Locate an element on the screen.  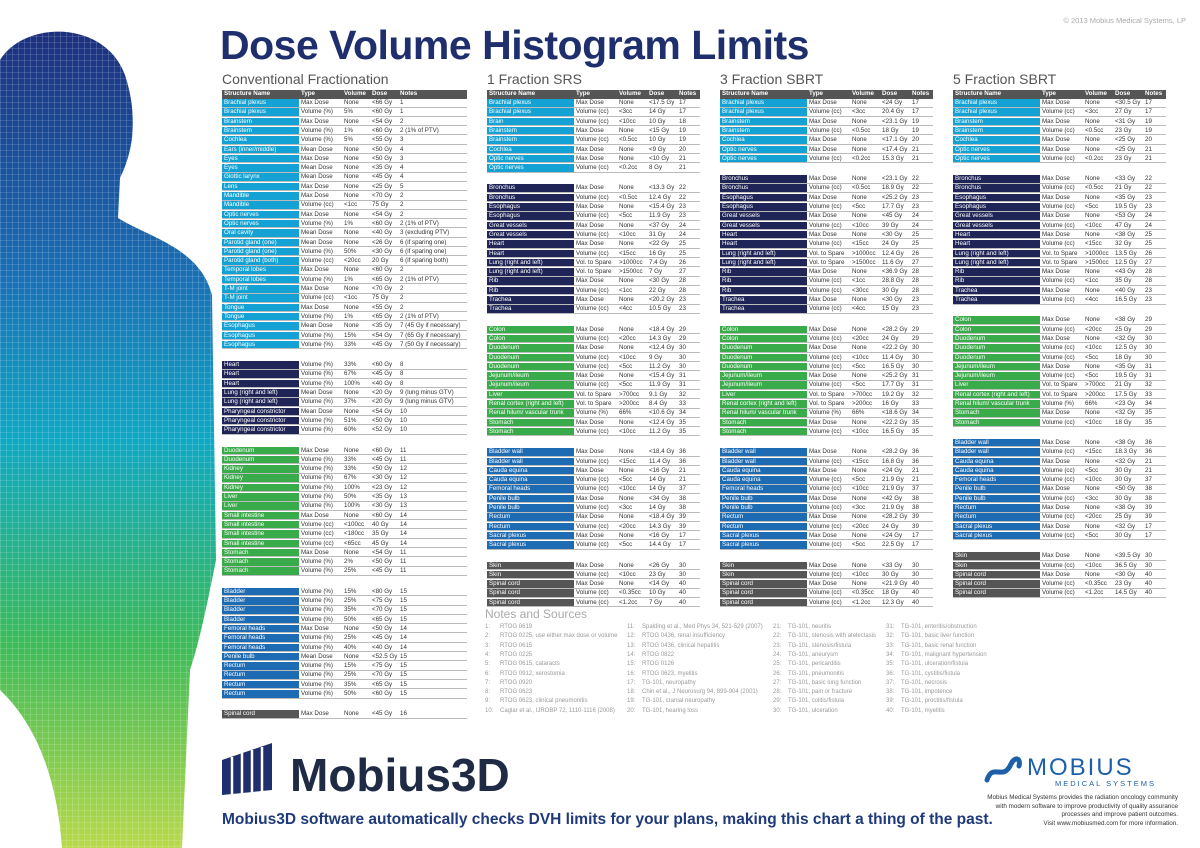
table-cell: <30.5 Gy is located at coordinates (1128, 103).